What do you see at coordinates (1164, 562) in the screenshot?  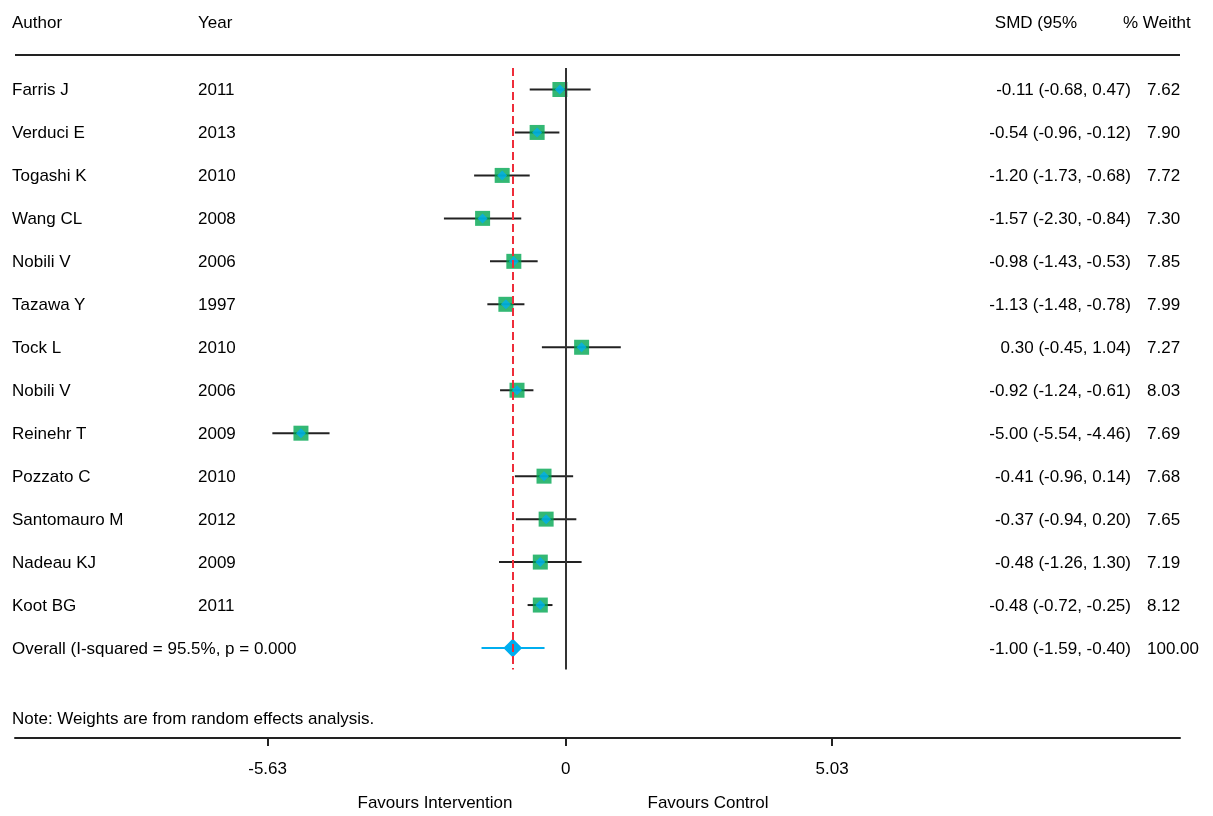 I see `annotation: 7.19` at bounding box center [1164, 562].